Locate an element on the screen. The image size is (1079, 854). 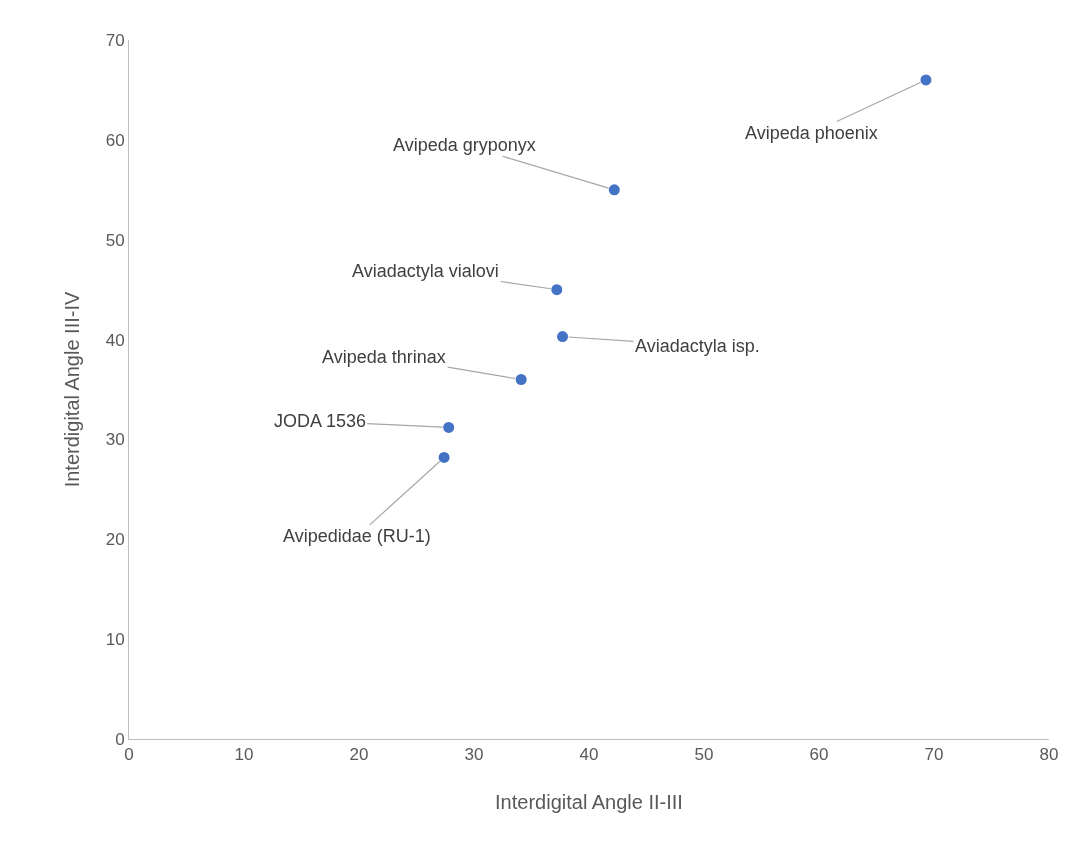
y-tick-label: 0 is located at coordinates (120, 739).